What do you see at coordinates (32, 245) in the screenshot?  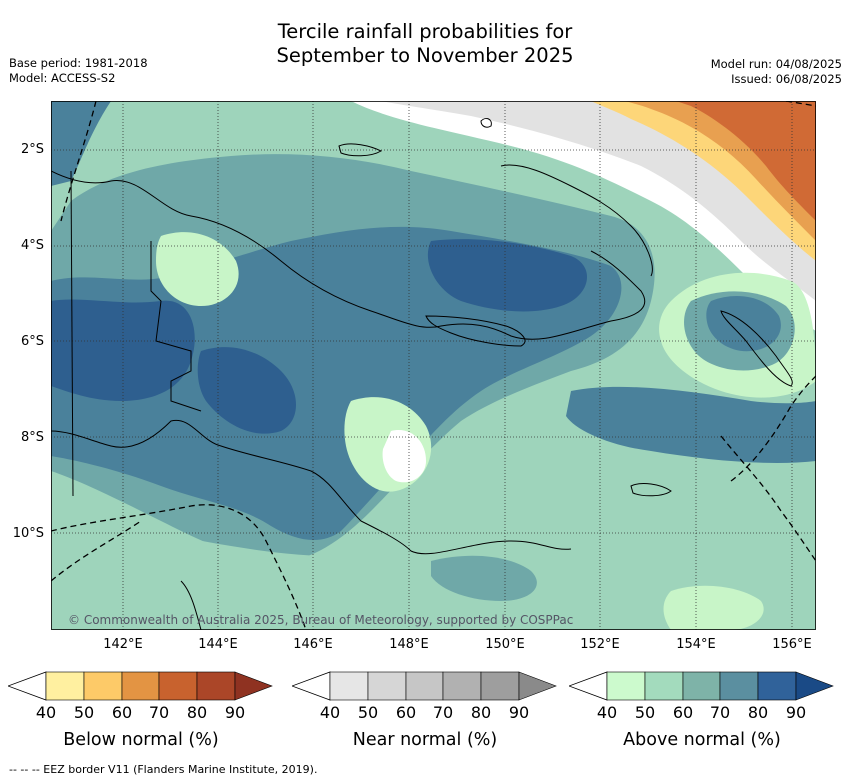 I see `lat-label-4s: 4°S` at bounding box center [32, 245].